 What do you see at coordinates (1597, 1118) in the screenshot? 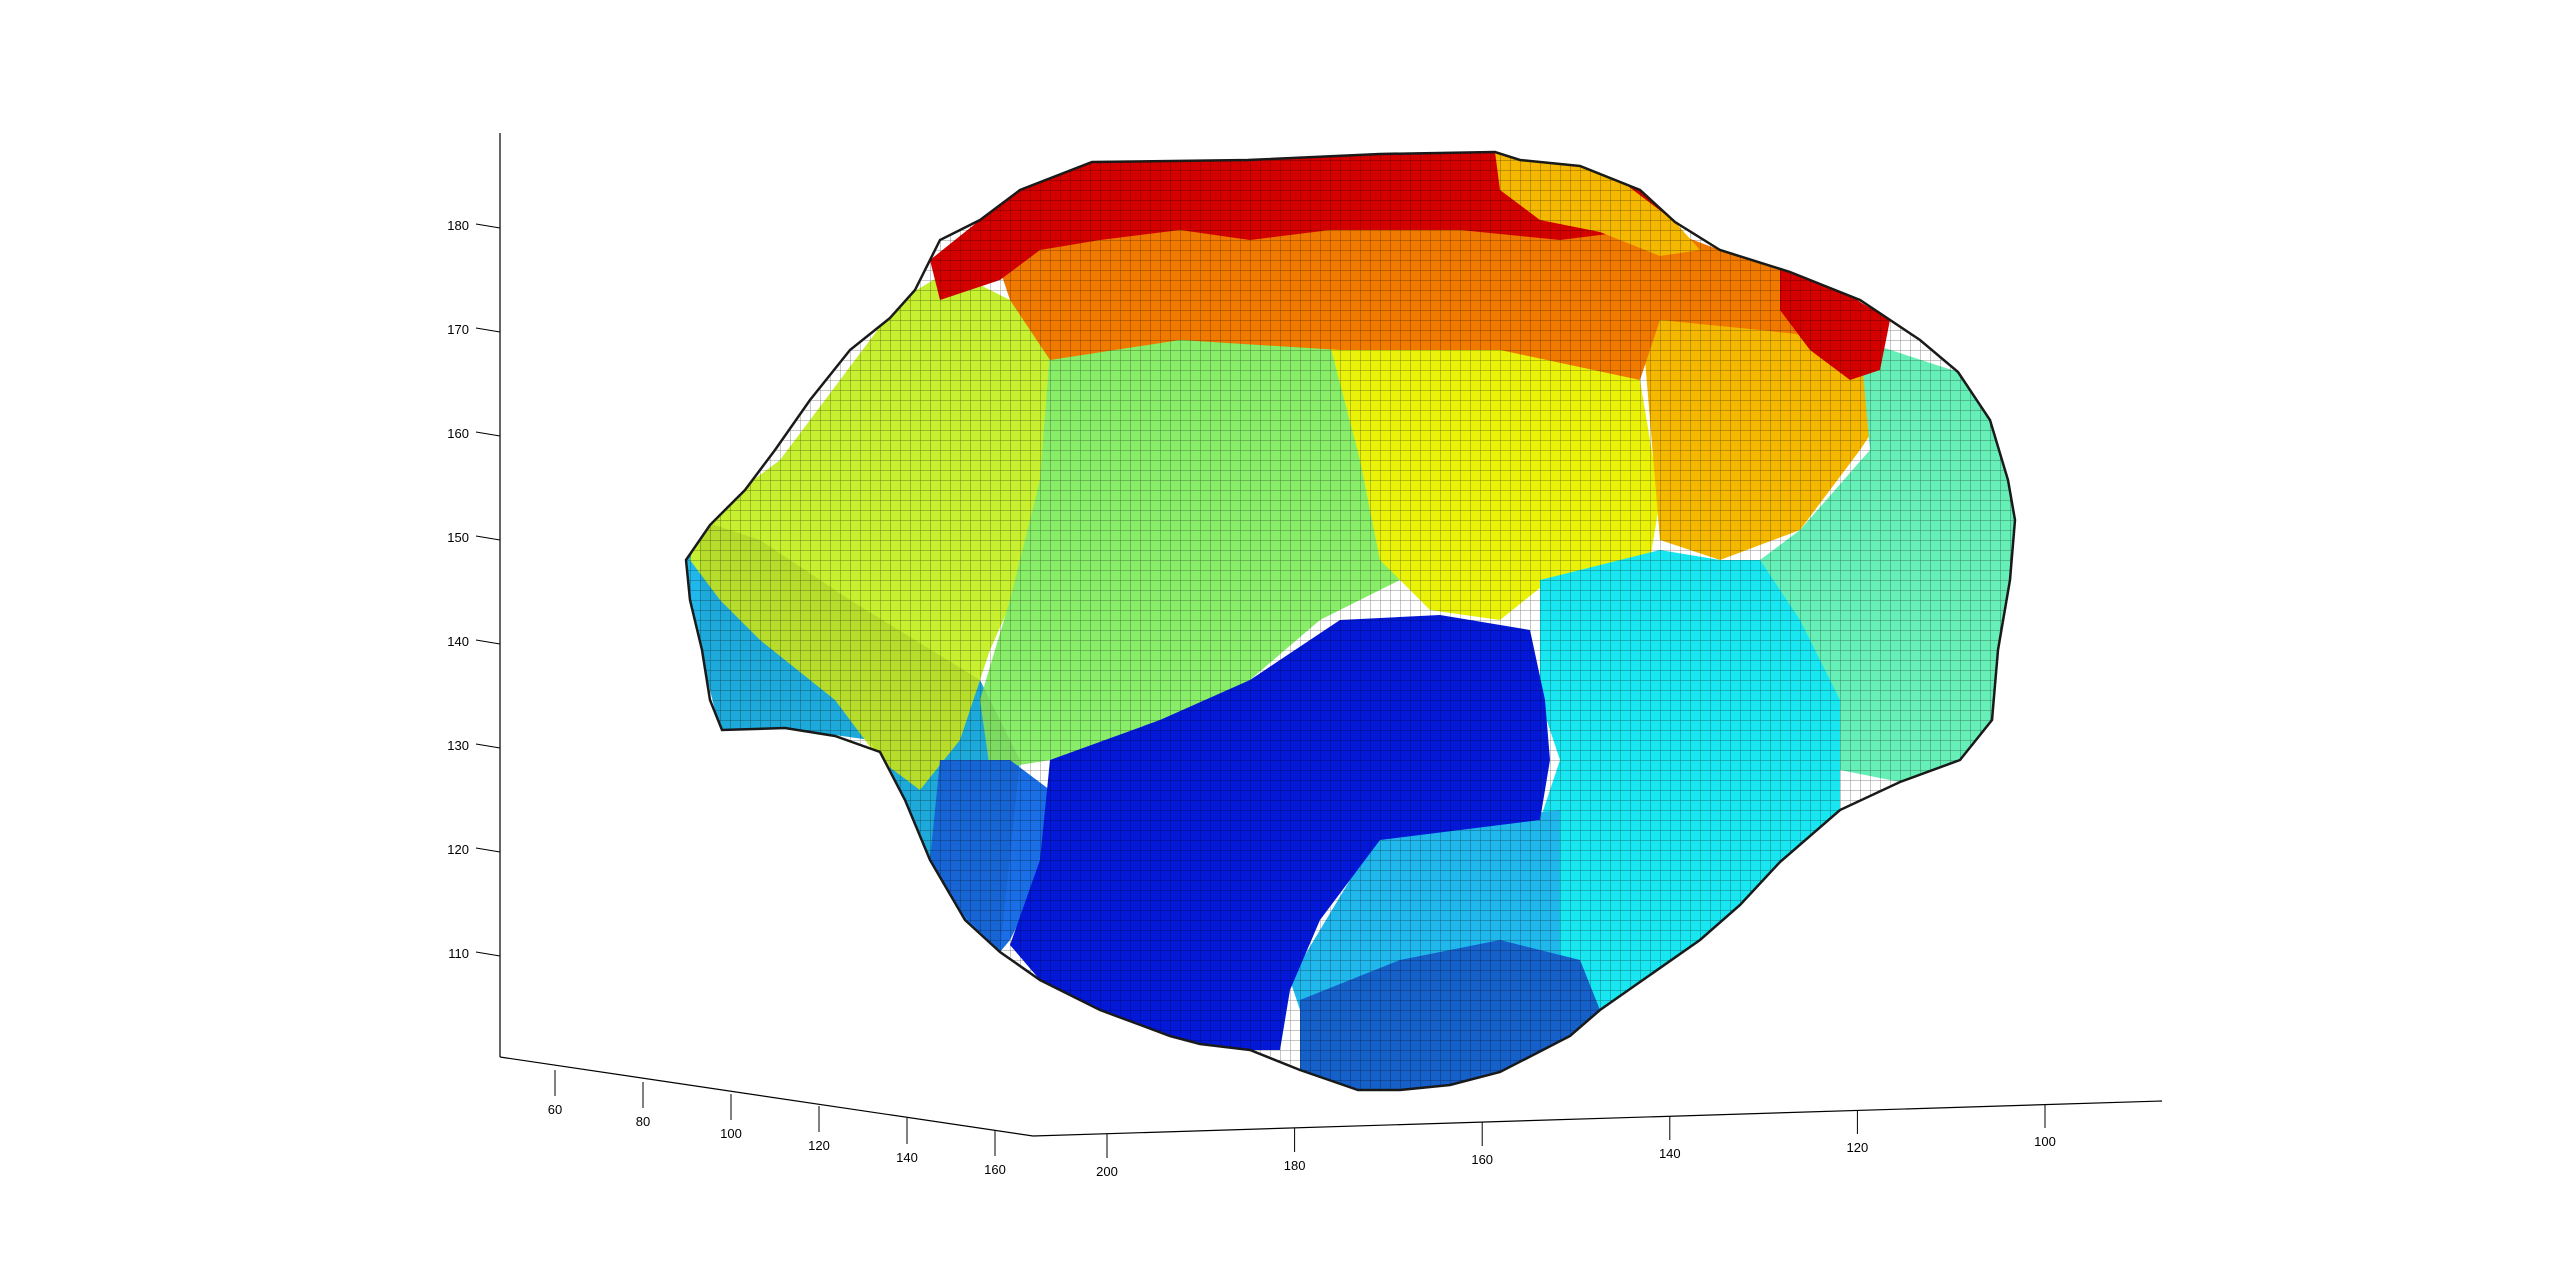
I see `right-floor-axis-line` at bounding box center [1597, 1118].